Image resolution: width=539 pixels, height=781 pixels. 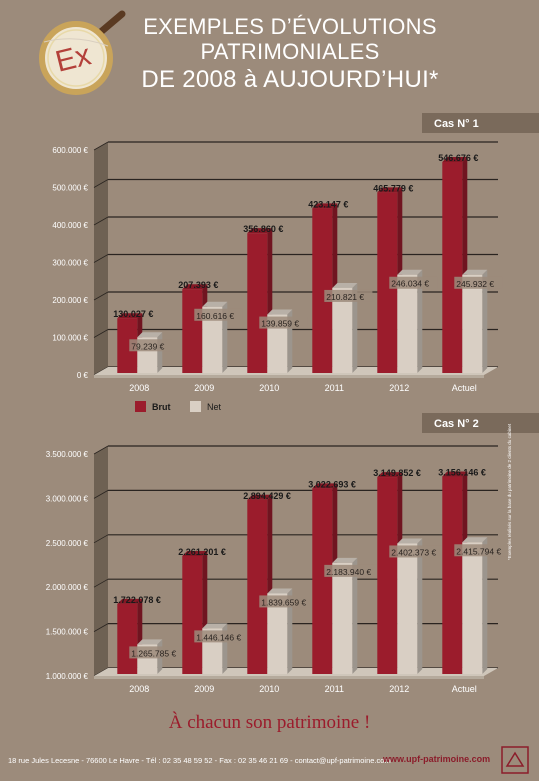 What do you see at coordinates (437, 759) in the screenshot?
I see `footer-website-link: www.upf-patrimoine.com` at bounding box center [437, 759].